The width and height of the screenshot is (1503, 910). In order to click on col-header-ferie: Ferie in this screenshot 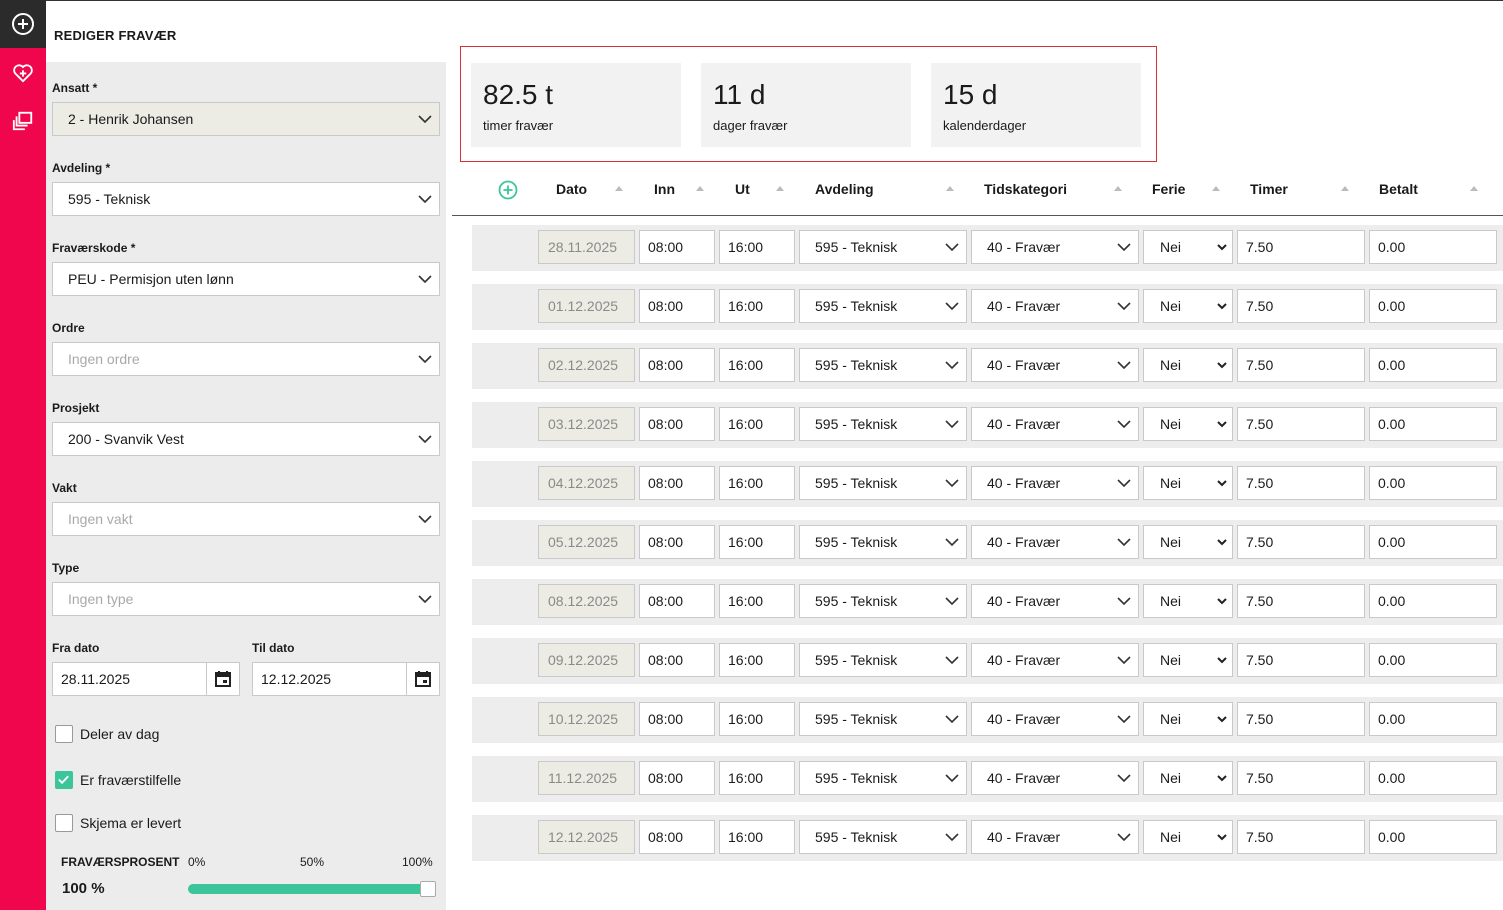, I will do `click(1169, 189)`.